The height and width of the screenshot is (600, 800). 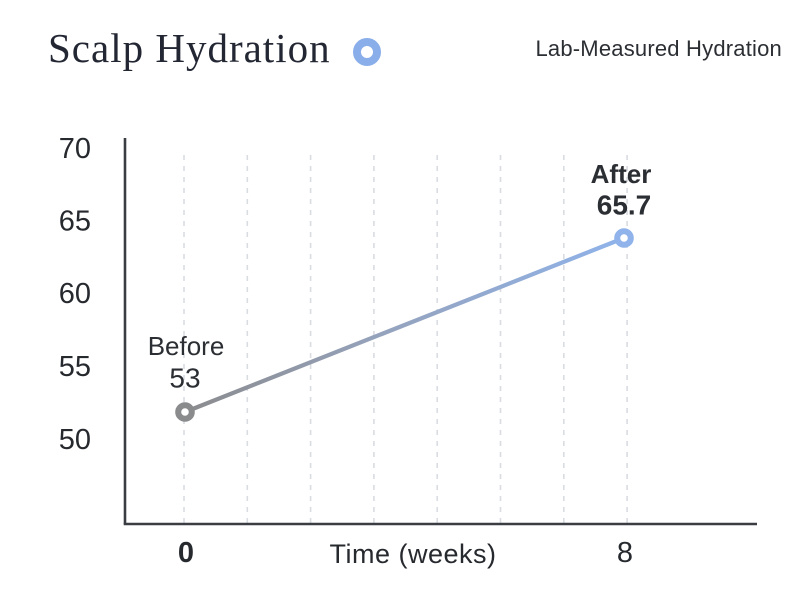 What do you see at coordinates (189, 48) in the screenshot?
I see `page-title: Scalp Hydration` at bounding box center [189, 48].